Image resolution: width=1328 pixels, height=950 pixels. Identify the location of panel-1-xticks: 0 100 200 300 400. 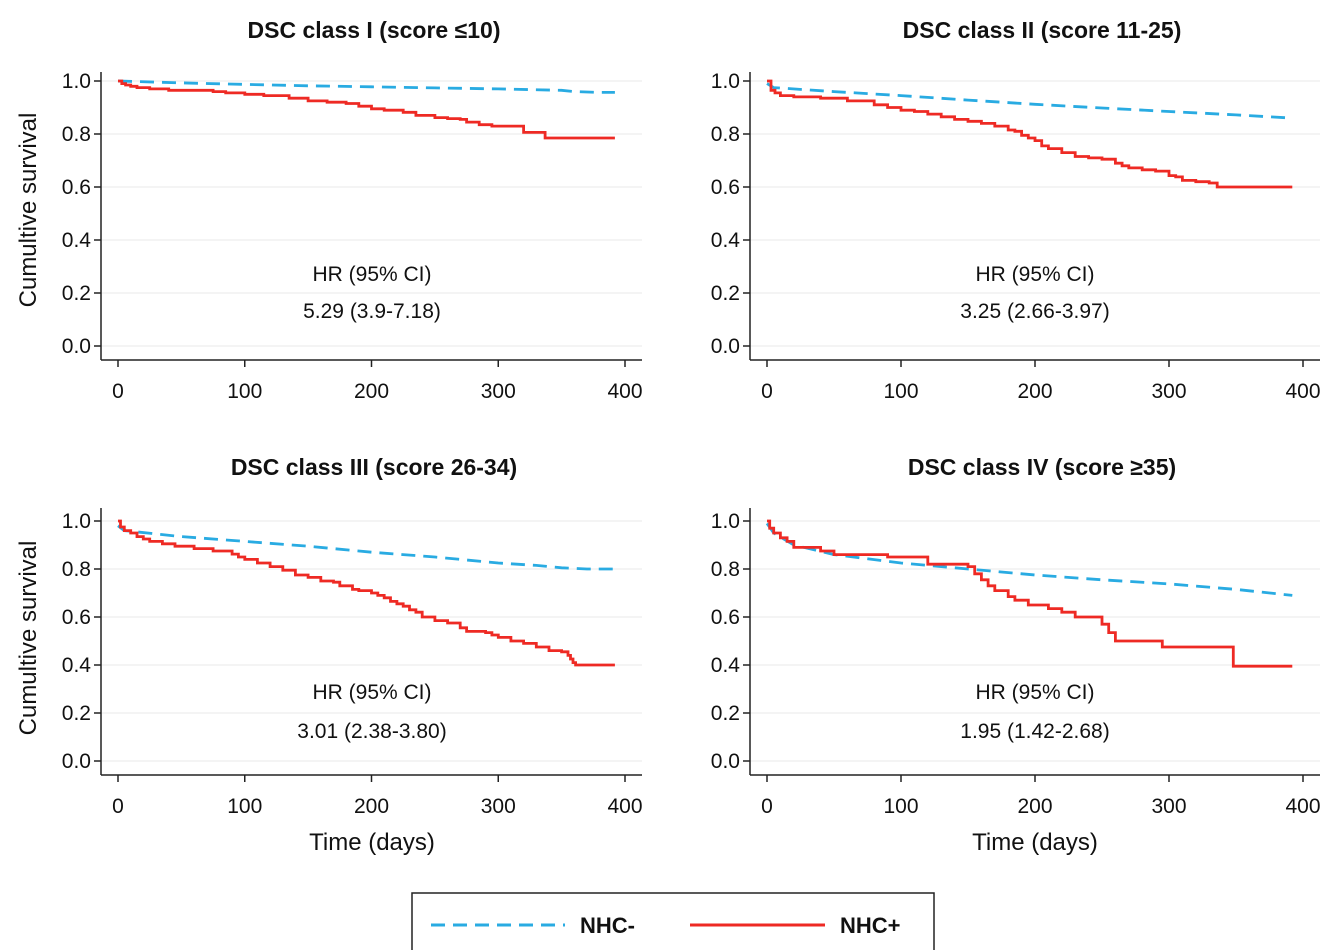
(377, 381).